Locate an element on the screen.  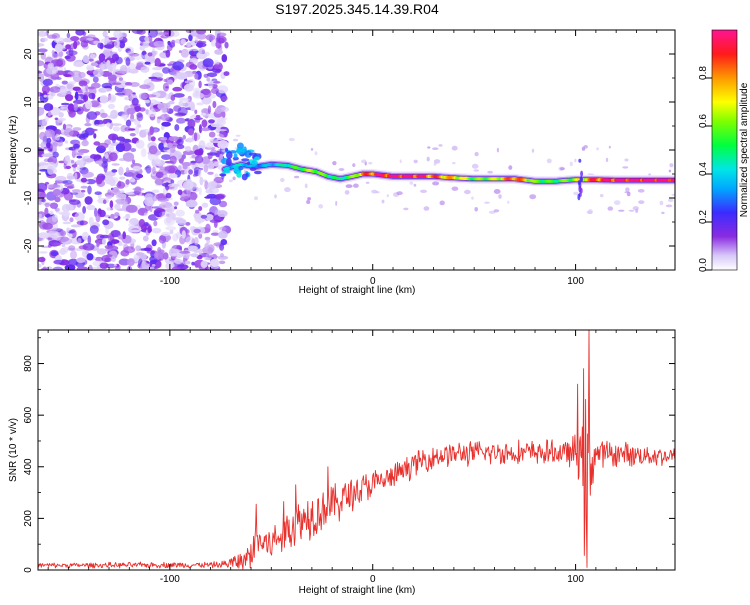
spectrogram-onset-blob is located at coordinates (240, 151).